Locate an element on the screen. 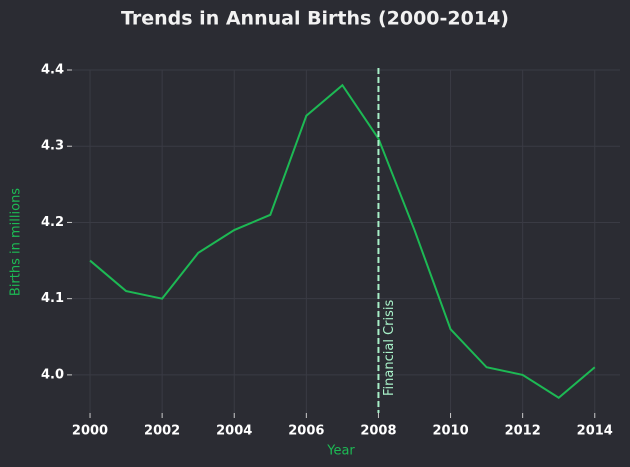 This screenshot has height=467, width=630. y-axis-label: Births in millions is located at coordinates (16, 242).